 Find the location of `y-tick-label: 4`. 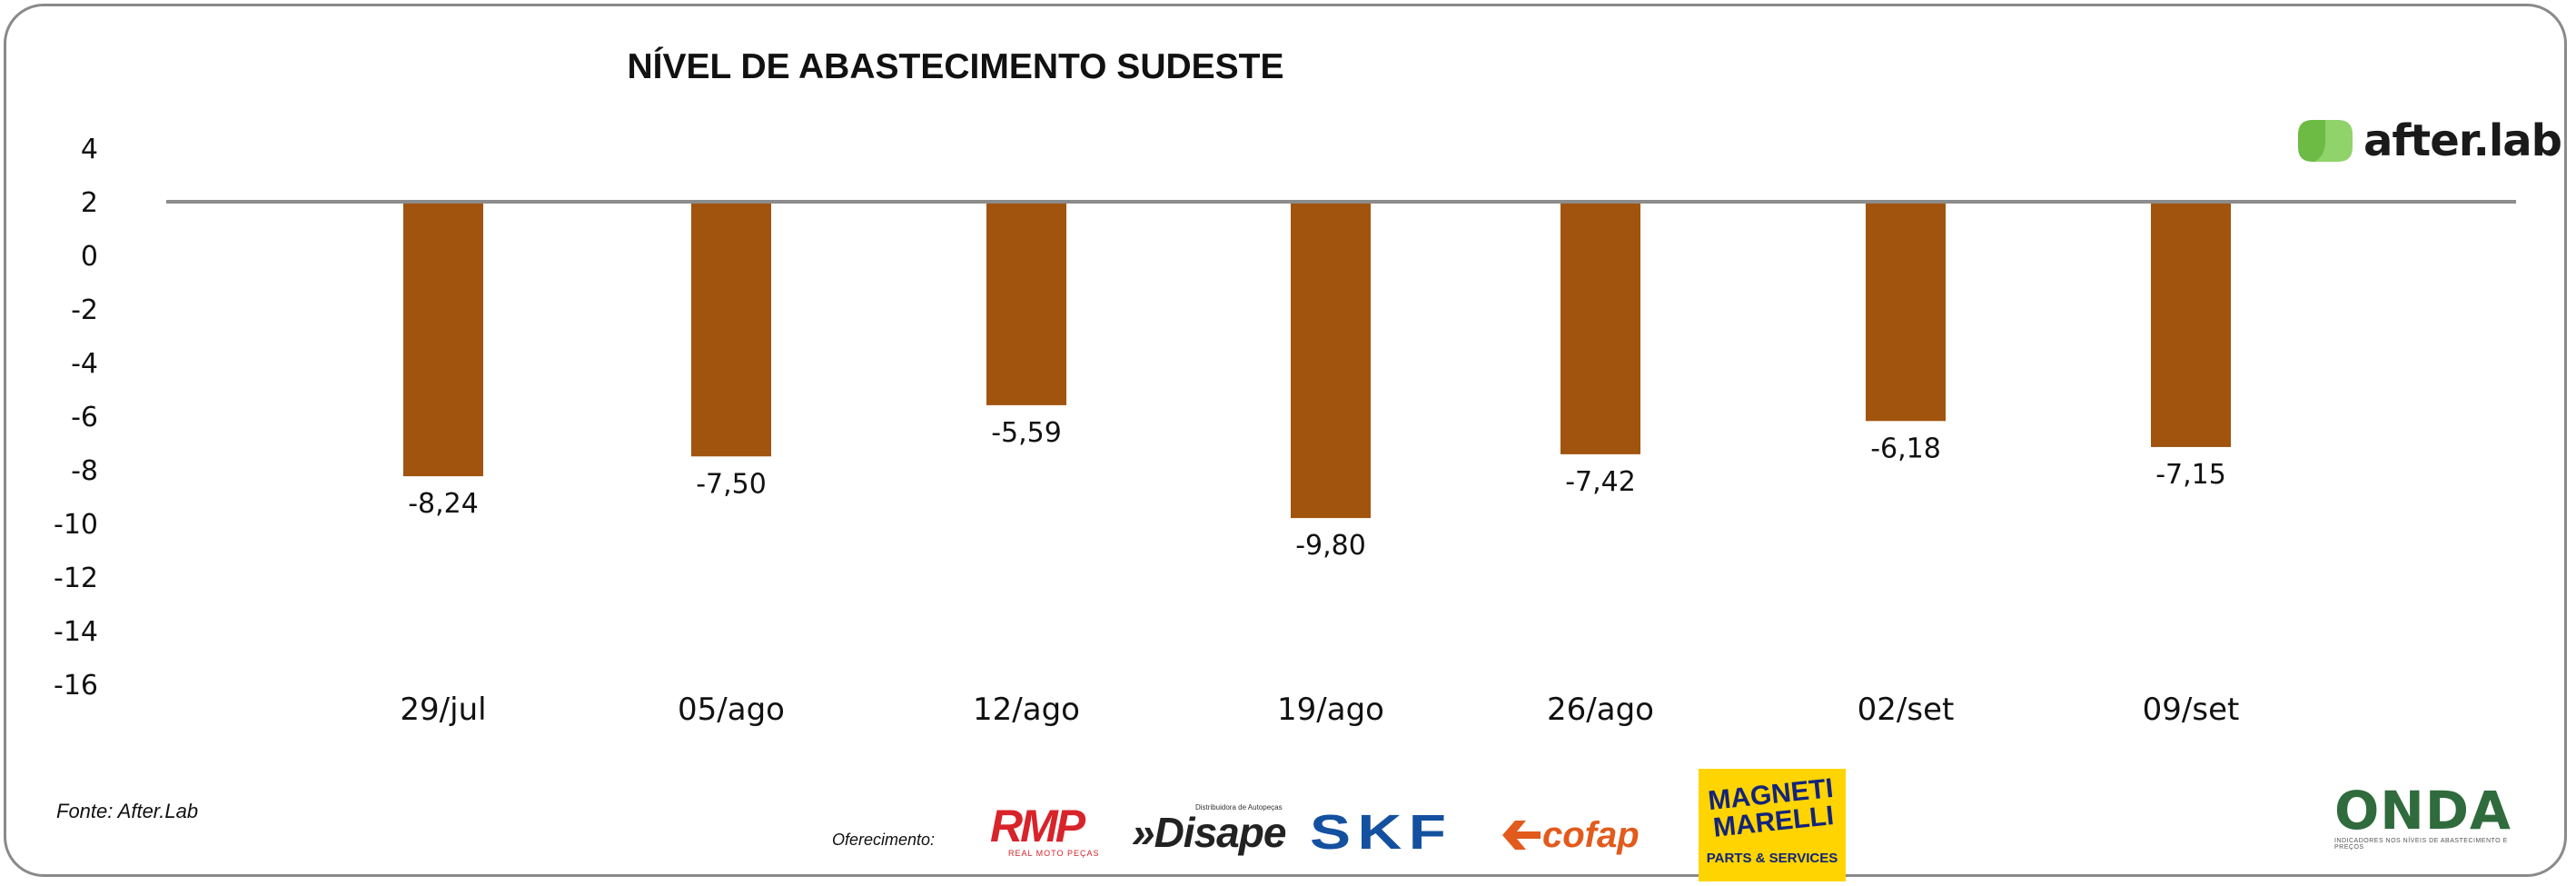

y-tick-label: 4 is located at coordinates (89, 149).